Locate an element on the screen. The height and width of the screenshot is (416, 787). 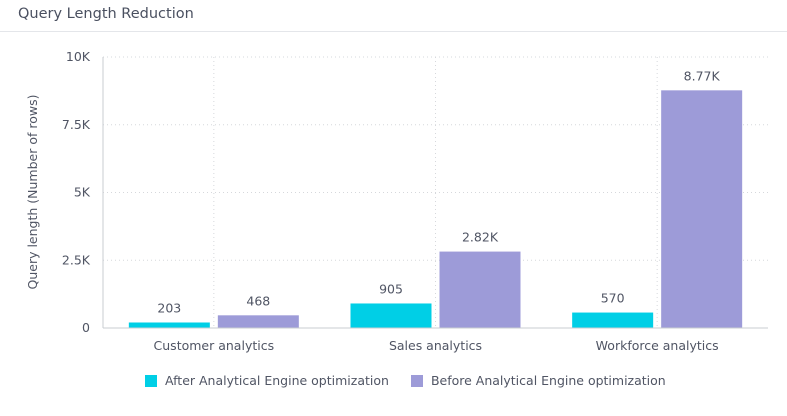
y-tick-label: 10K is located at coordinates (78, 56).